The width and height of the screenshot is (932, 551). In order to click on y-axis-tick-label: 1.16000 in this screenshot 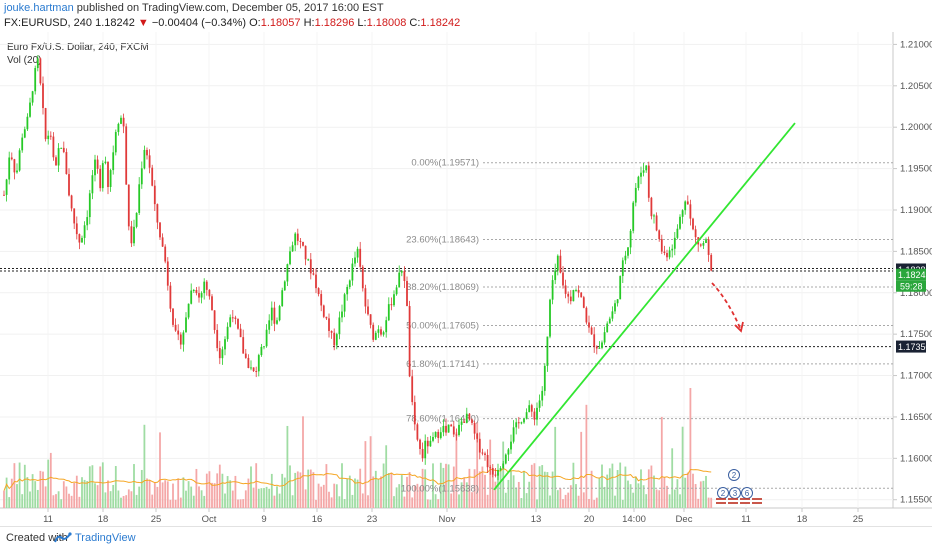, I will do `click(916, 458)`.